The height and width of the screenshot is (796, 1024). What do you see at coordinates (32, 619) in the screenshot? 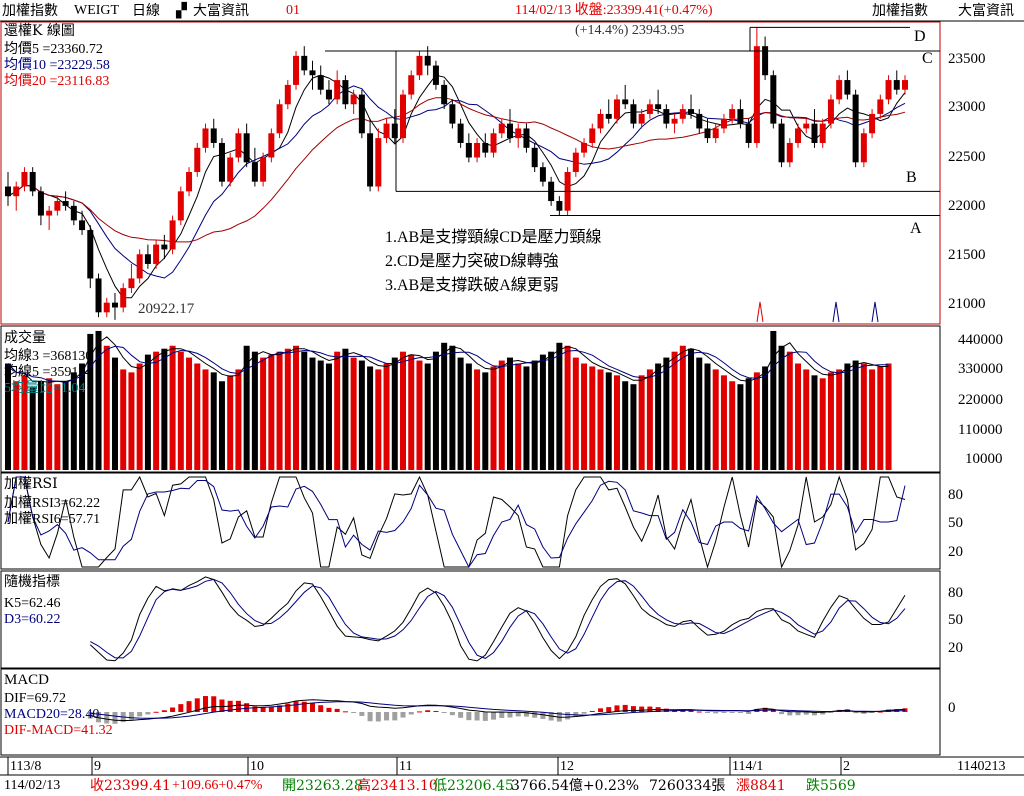
I see `kd-d3: D3=60.22` at bounding box center [32, 619].